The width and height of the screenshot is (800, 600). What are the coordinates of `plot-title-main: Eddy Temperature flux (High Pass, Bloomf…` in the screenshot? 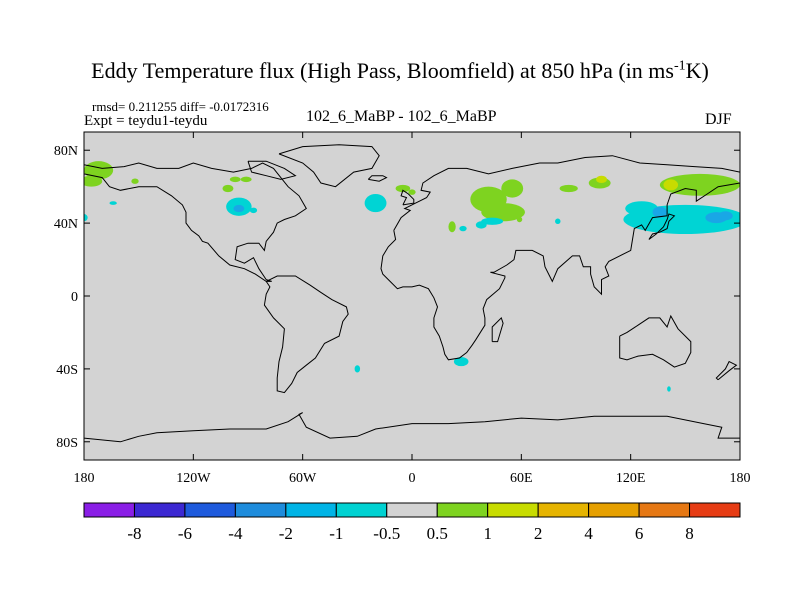 It's located at (382, 70).